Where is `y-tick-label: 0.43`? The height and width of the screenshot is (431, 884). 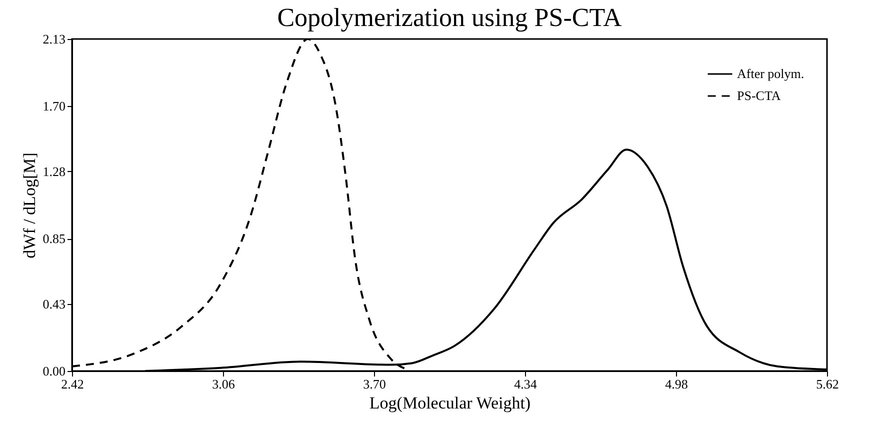
y-tick-label: 0.43 is located at coordinates (54, 304).